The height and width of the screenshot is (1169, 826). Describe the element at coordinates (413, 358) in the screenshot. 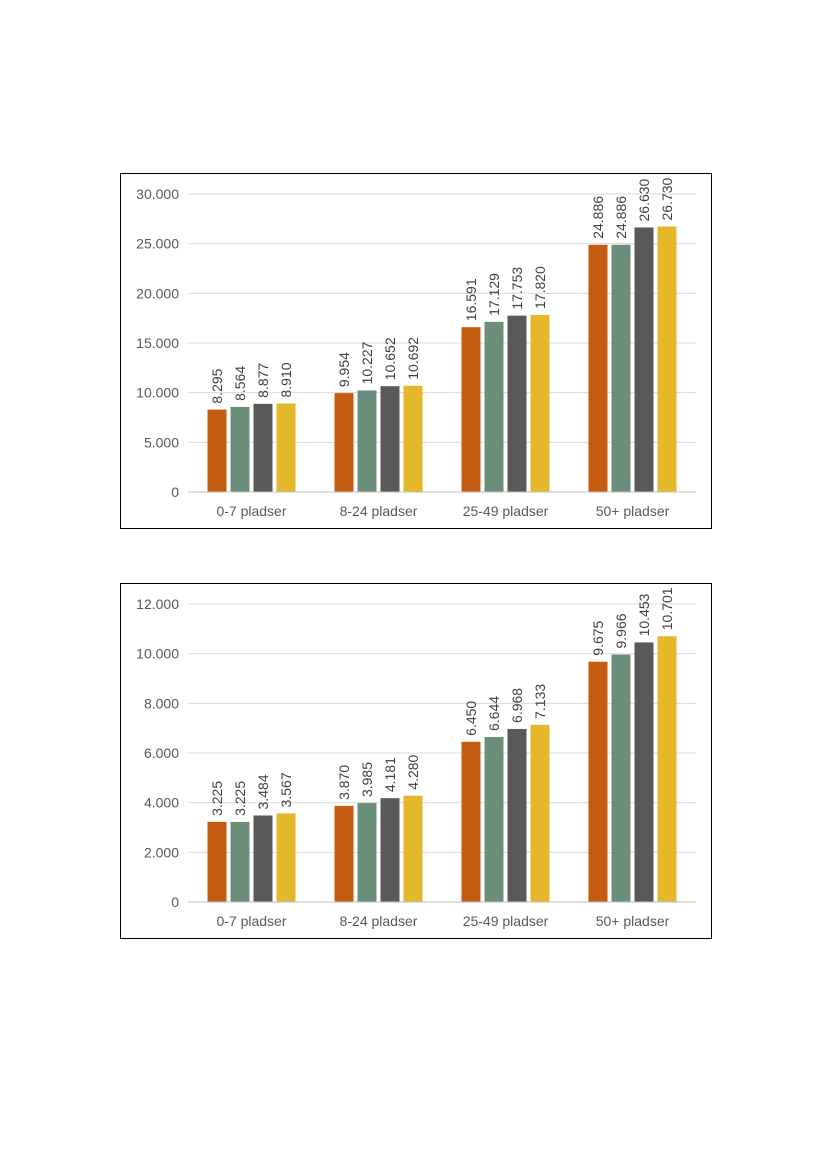

I see `data-label: 10.692` at that location.